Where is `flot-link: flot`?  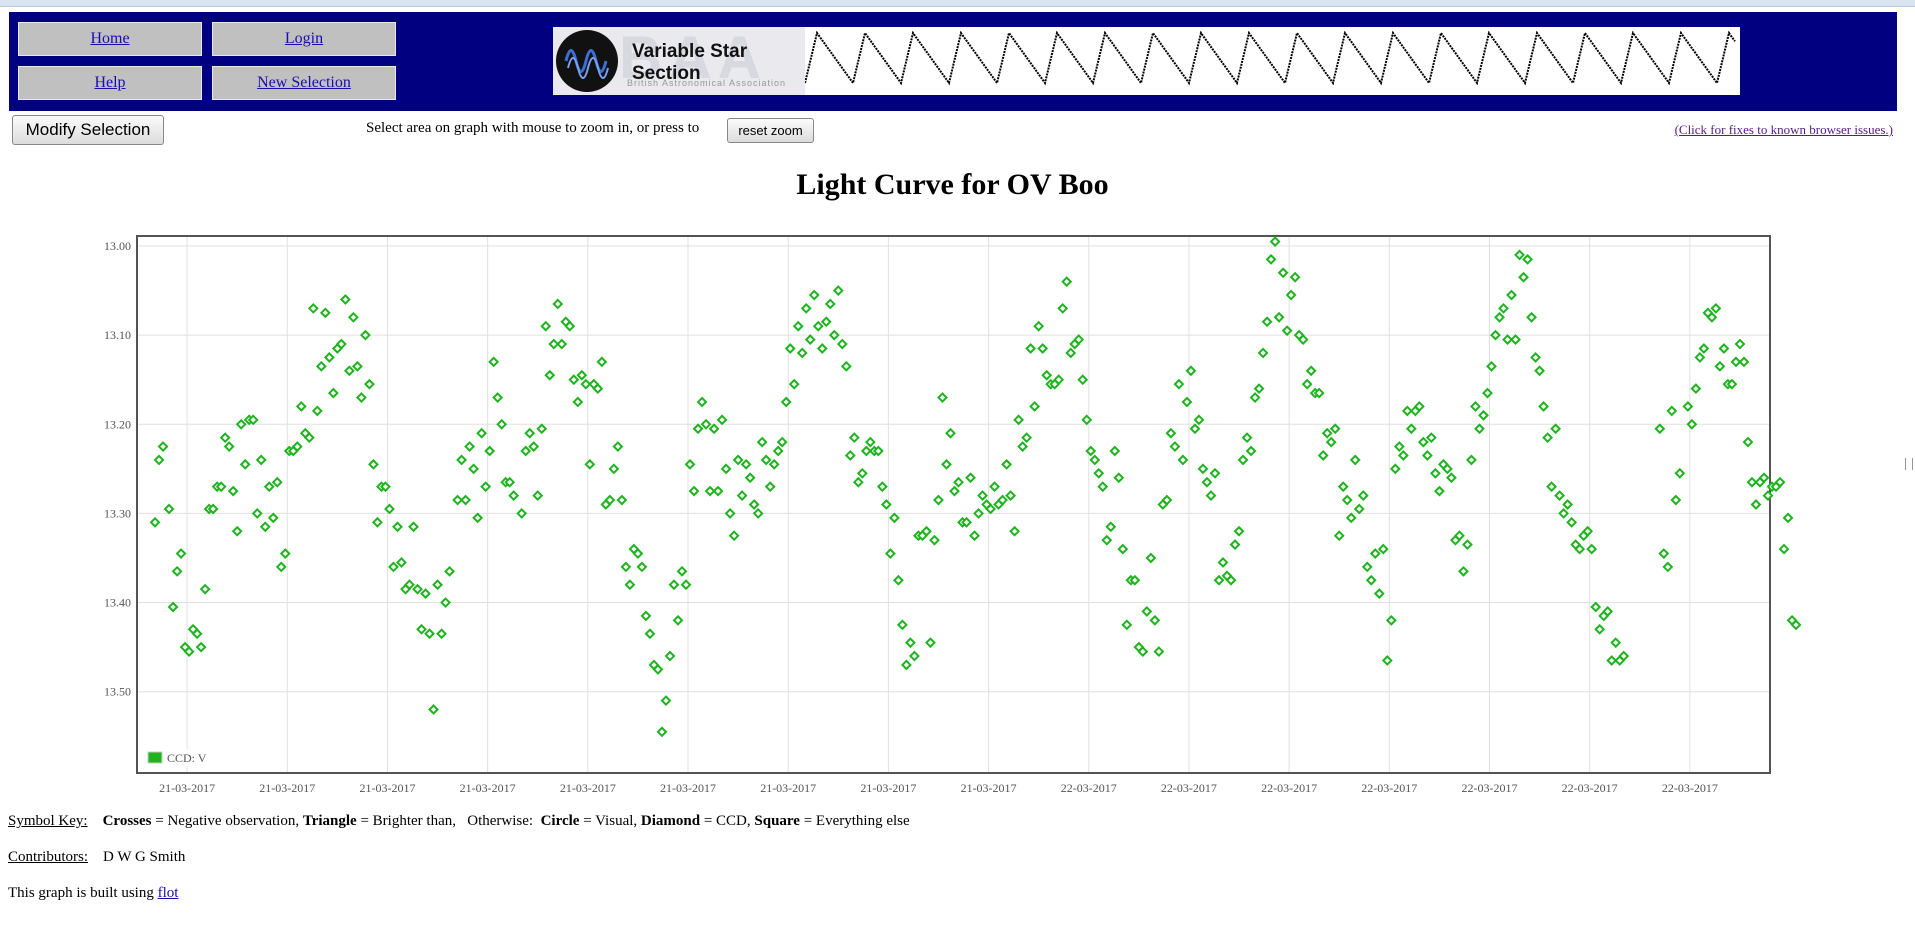 flot-link: flot is located at coordinates (168, 893).